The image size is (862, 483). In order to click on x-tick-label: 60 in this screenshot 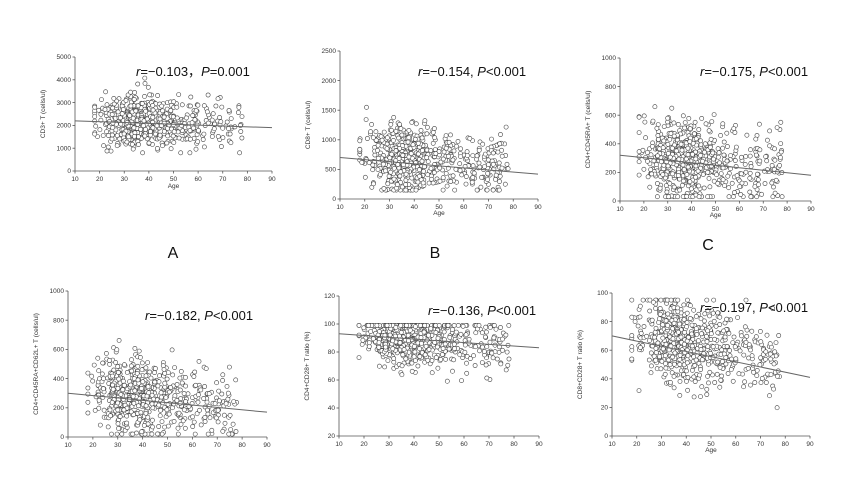, I will do `click(736, 444)`.